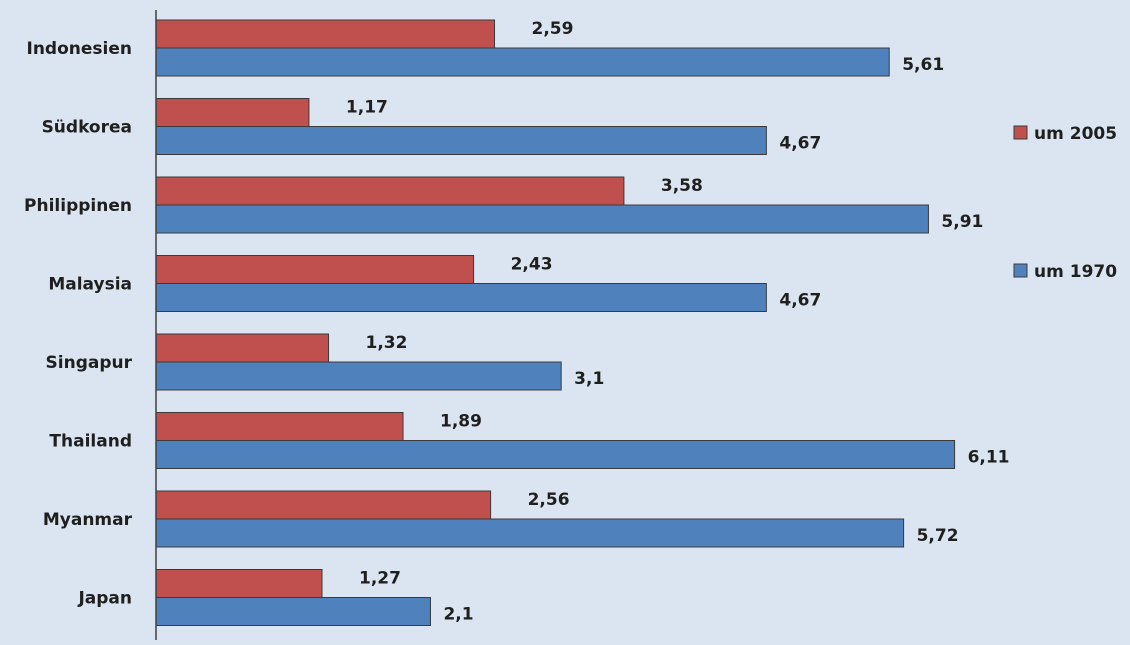 Image resolution: width=1130 pixels, height=645 pixels. I want to click on category-label: Japan, so click(104, 599).